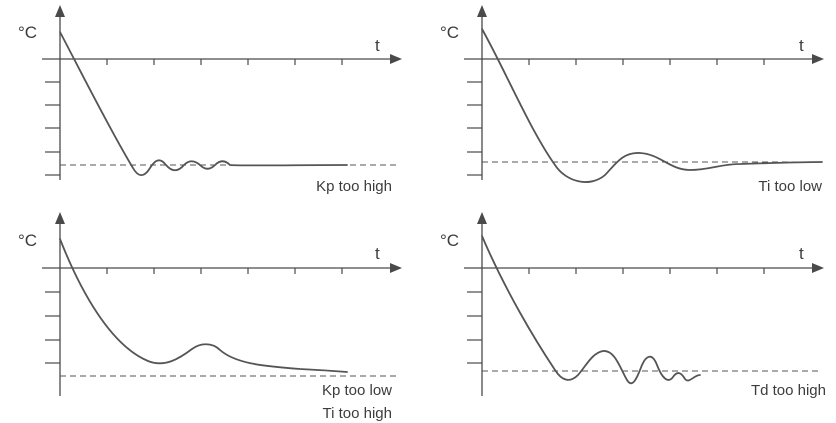  I want to click on panel-caption: Td too high, so click(788, 390).